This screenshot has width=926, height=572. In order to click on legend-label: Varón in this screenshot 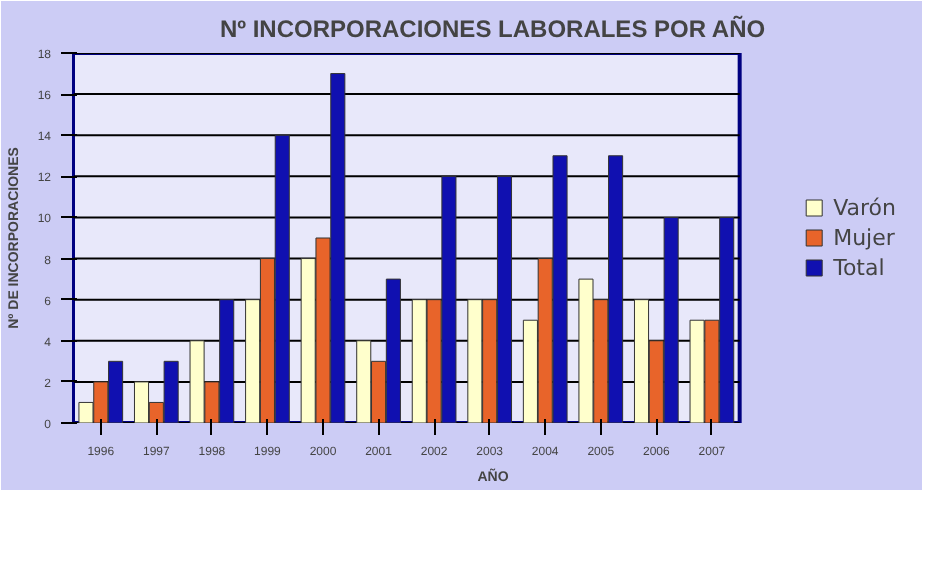, I will do `click(864, 207)`.